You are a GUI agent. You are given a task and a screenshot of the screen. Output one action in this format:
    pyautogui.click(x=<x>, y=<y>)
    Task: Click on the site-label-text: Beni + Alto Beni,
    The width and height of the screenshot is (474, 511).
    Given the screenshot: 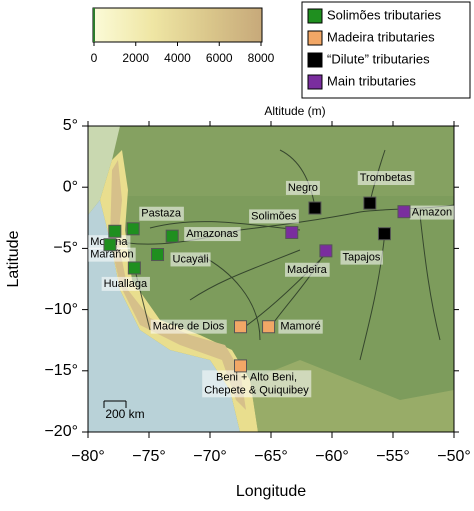 What is the action you would take?
    pyautogui.click(x=256, y=377)
    